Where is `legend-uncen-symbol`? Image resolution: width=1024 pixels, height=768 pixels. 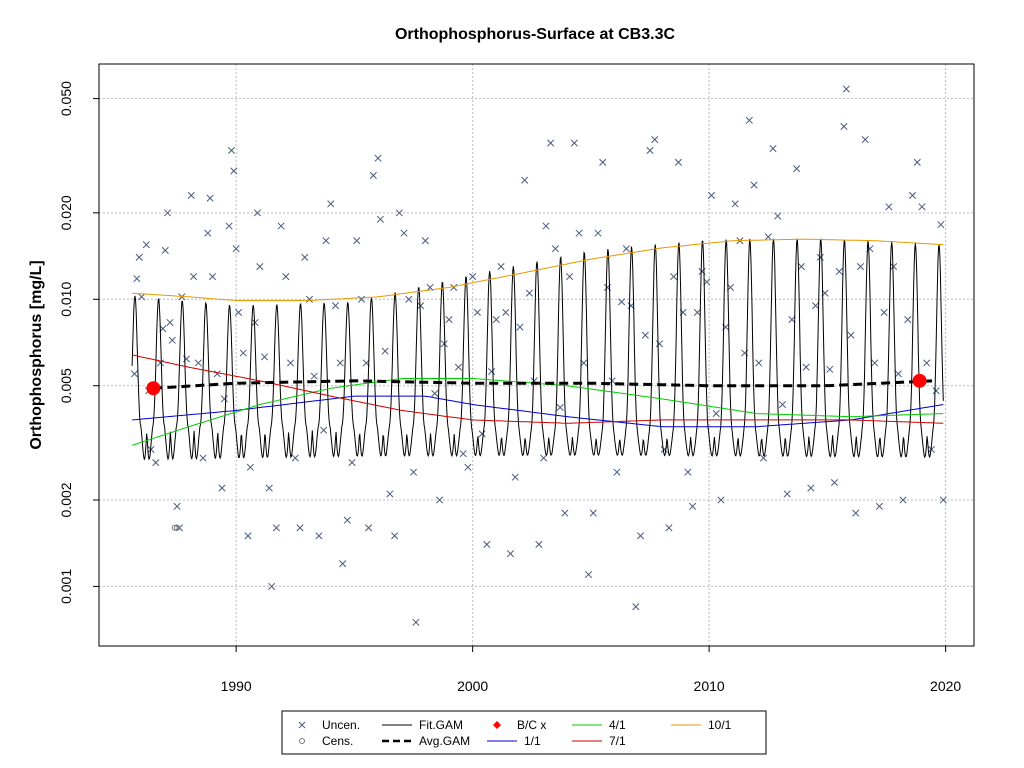 legend-uncen-symbol is located at coordinates (302, 725).